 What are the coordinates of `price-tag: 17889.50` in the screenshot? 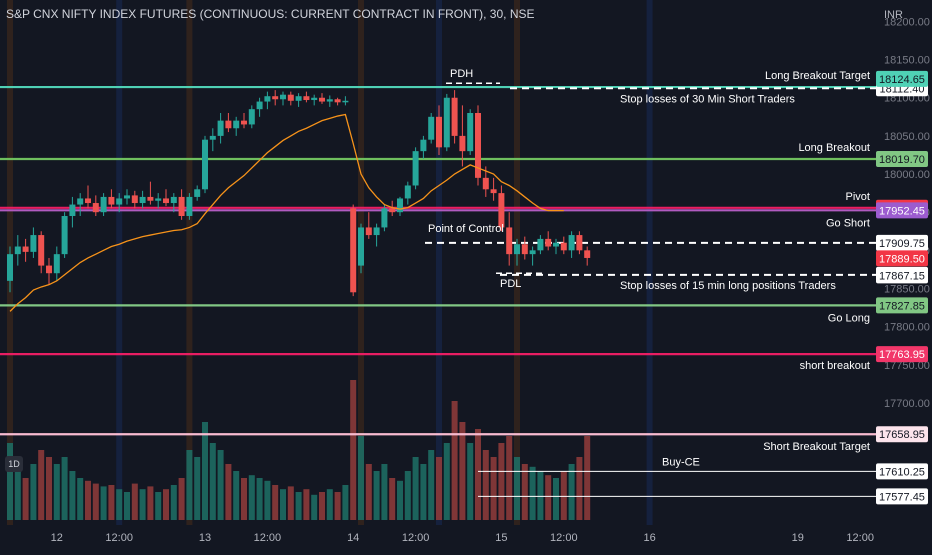 It's located at (902, 259).